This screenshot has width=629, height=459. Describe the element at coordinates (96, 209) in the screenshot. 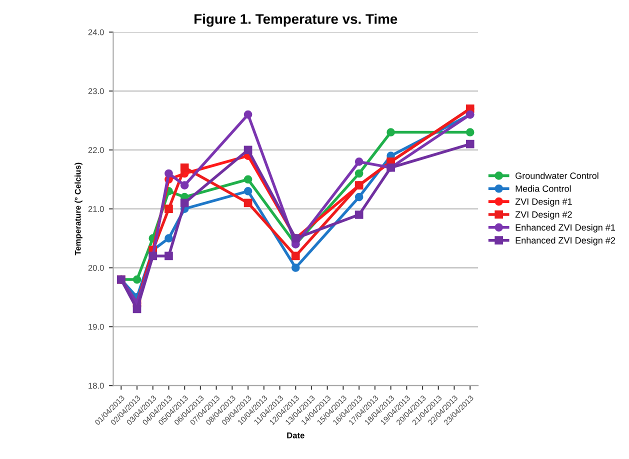

I see `y-tick-label: 21.0` at that location.